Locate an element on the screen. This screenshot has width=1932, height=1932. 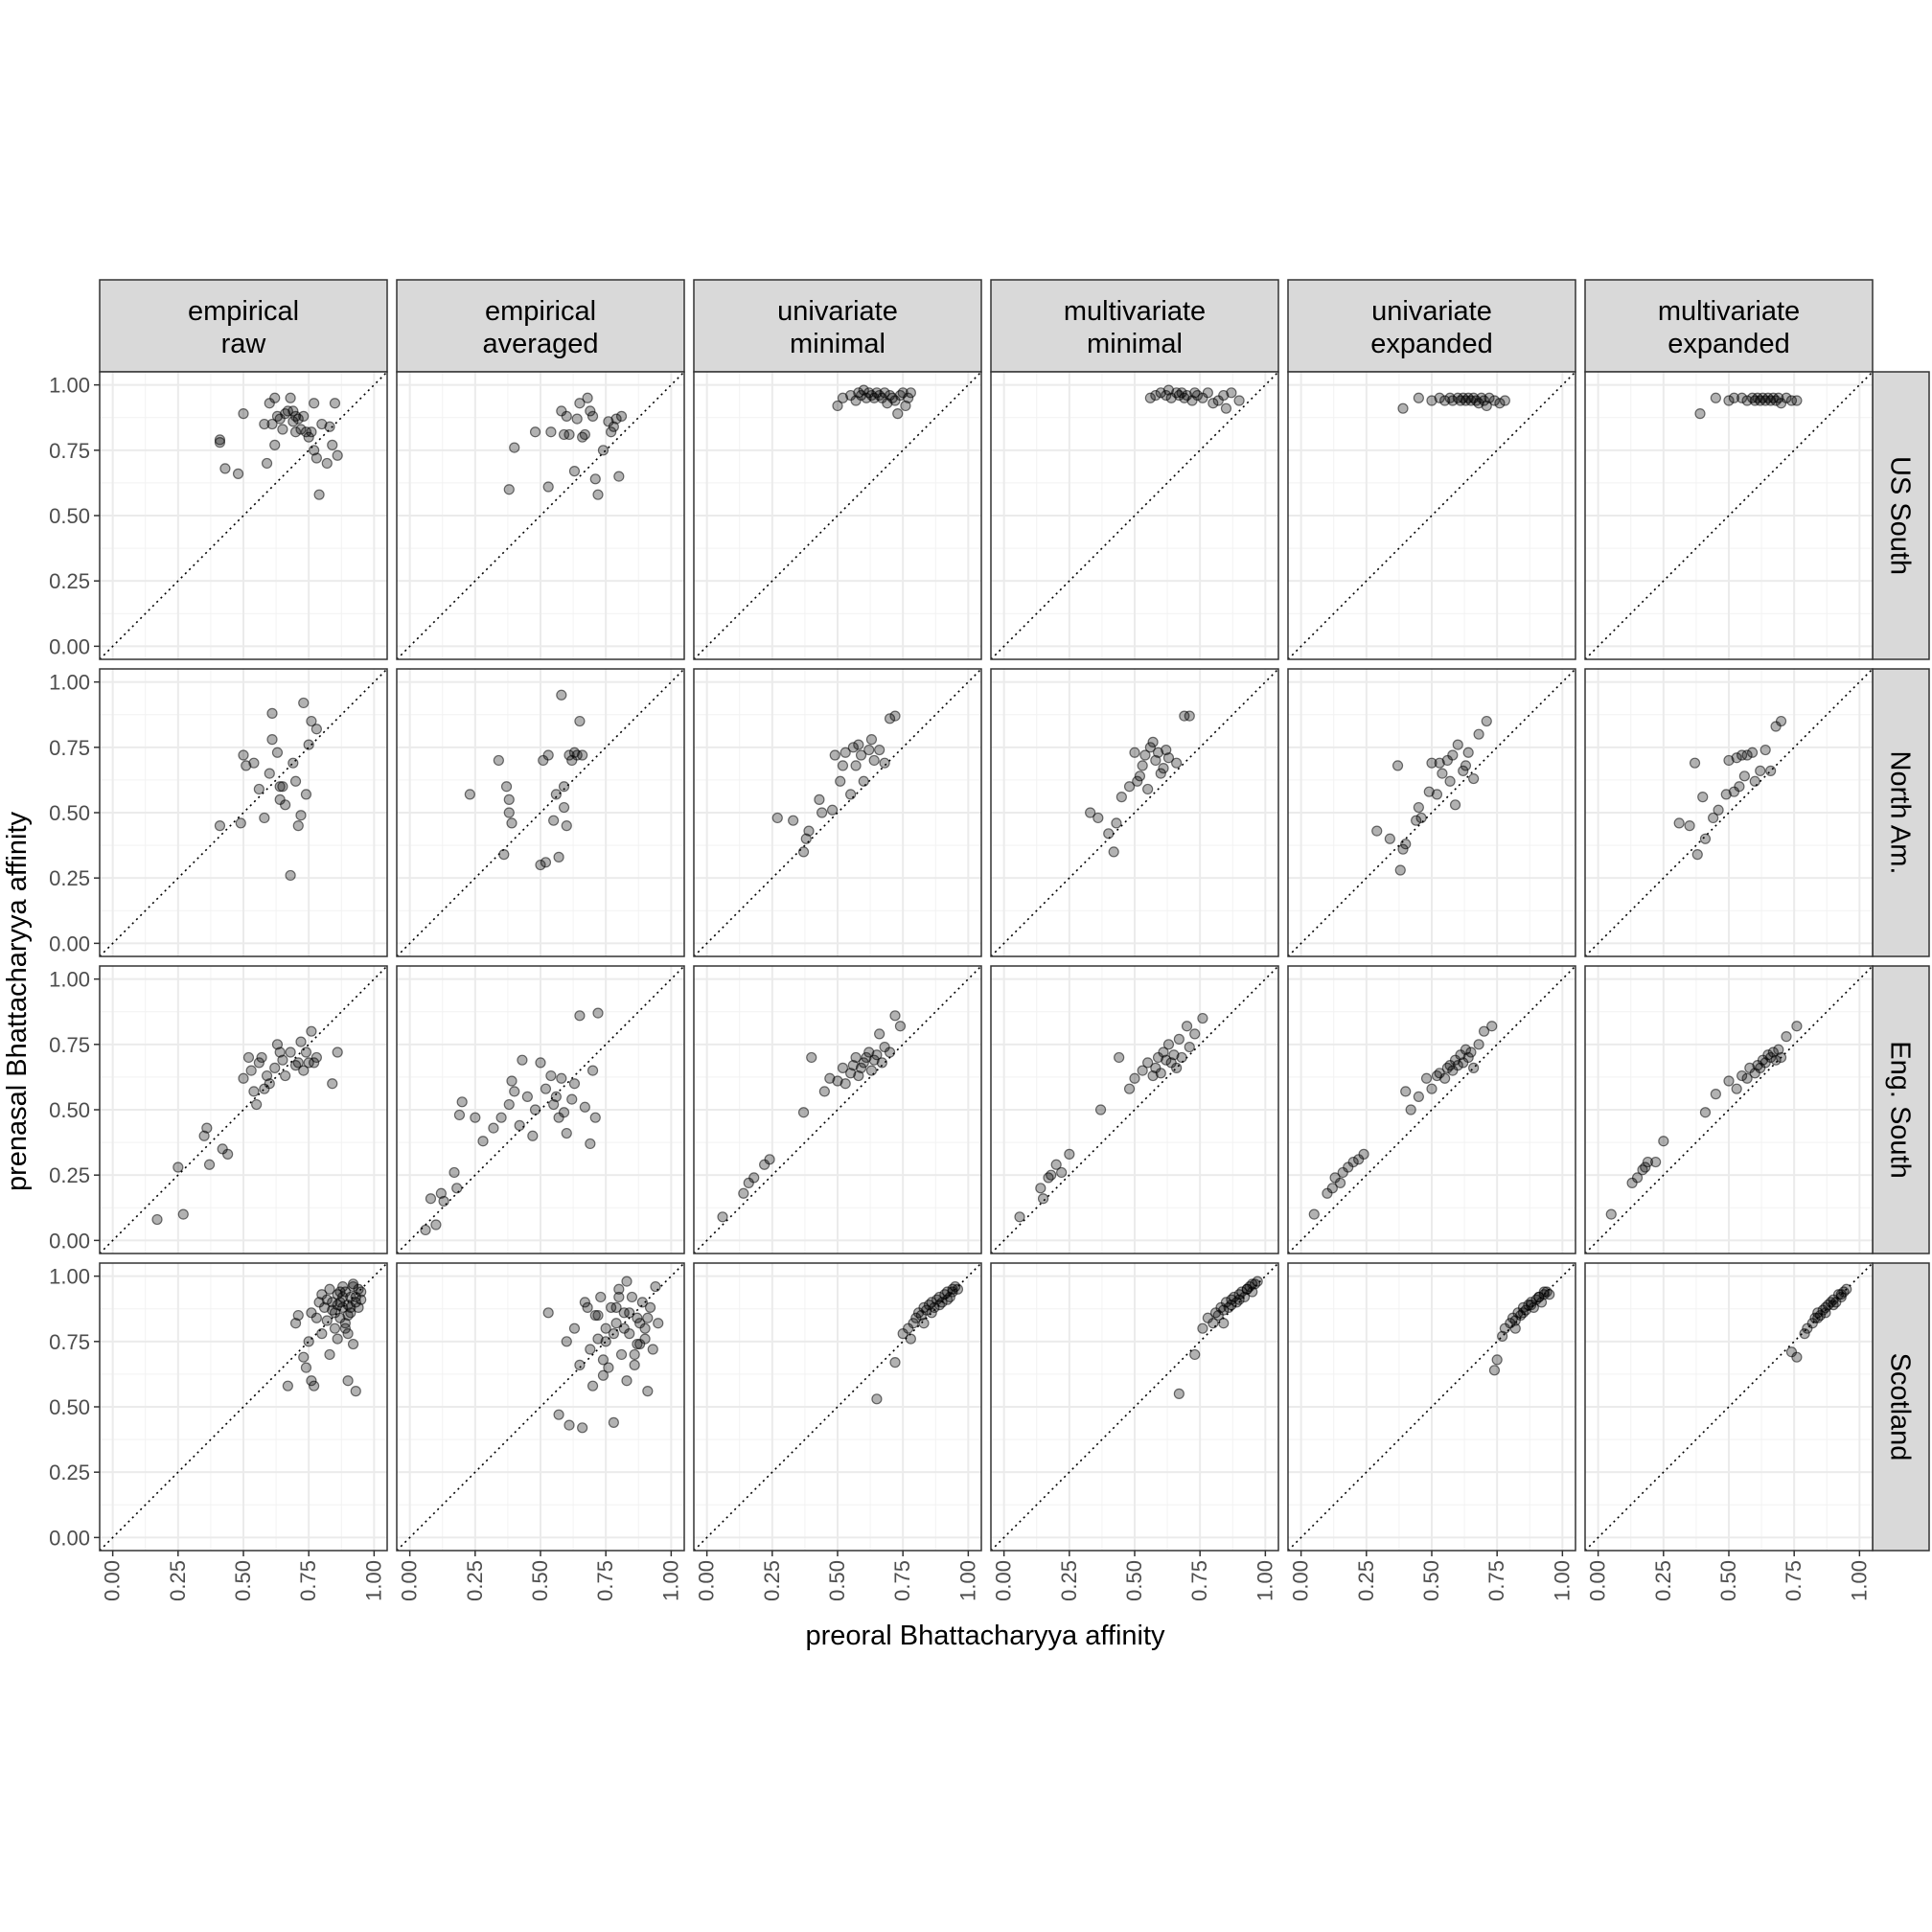
row-strip: North Am. is located at coordinates (1901, 812).